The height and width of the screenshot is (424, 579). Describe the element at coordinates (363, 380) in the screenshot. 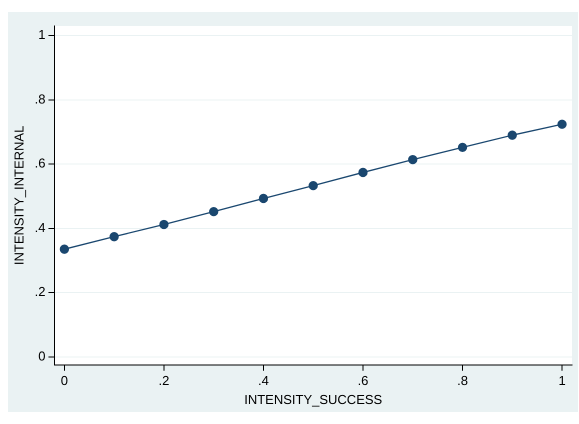

I see `x-tick-label: .6` at that location.